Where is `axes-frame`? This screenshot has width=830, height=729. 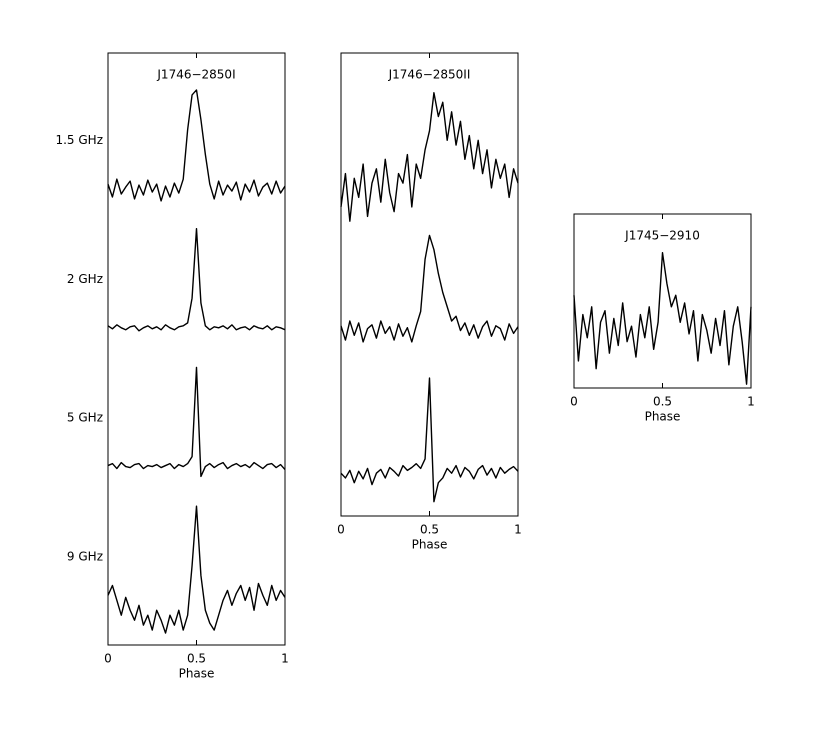
axes-frame is located at coordinates (429, 284).